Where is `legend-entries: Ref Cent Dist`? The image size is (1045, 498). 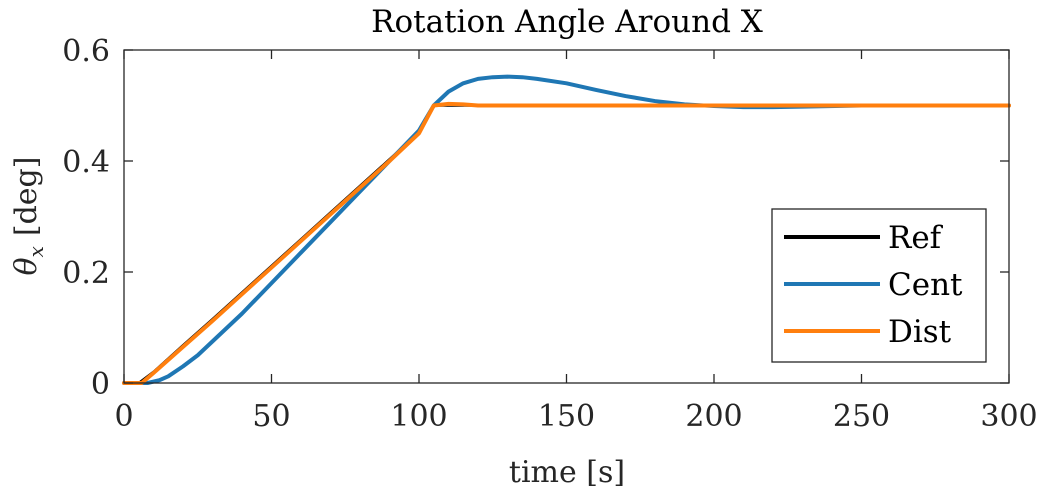
legend-entries: Ref Cent Dist is located at coordinates (873, 285).